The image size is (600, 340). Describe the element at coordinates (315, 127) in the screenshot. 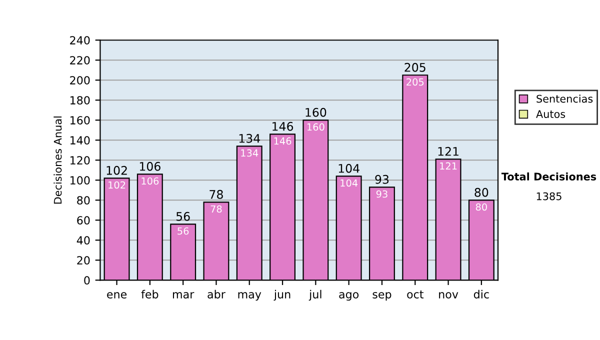

I see `data-label: 160` at that location.